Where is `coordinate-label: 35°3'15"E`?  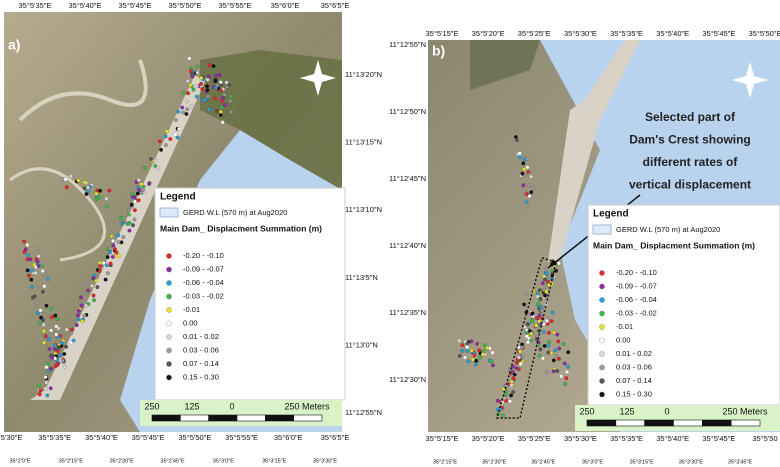
coordinate-label: 35°3'15"E is located at coordinates (274, 461).